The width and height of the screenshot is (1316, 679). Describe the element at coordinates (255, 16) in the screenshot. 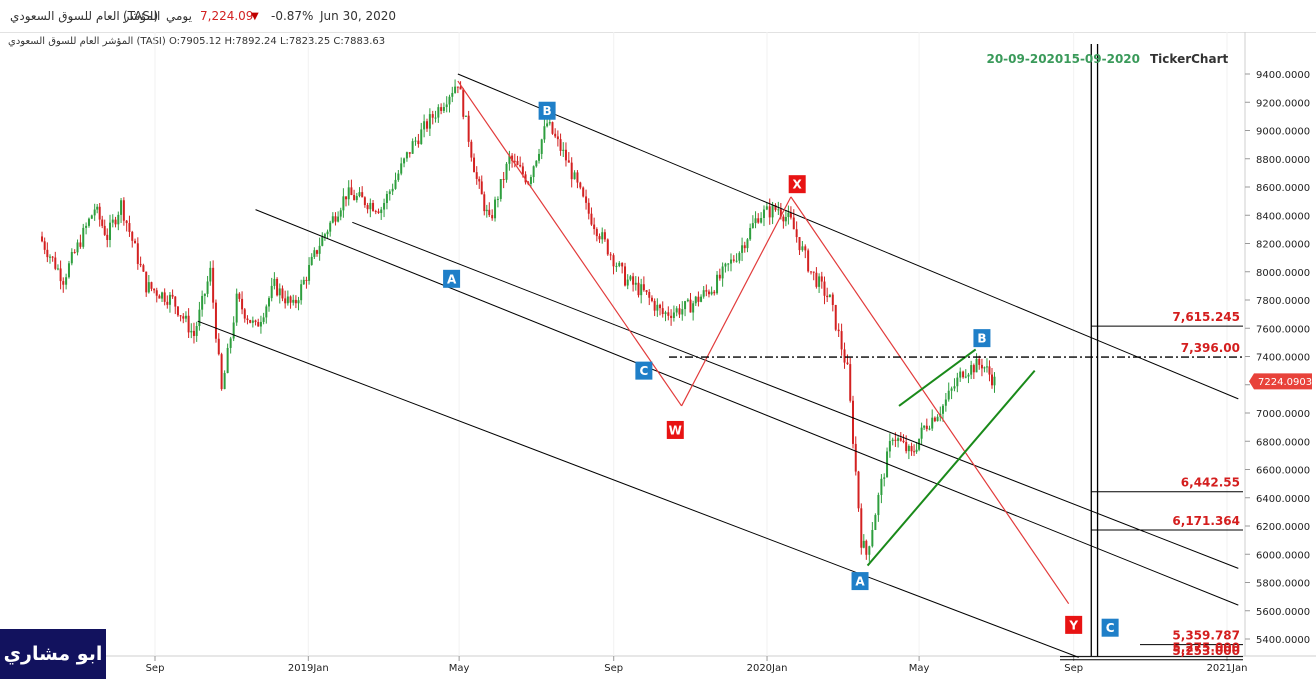

I see `down-arrow-icon: ▼` at that location.